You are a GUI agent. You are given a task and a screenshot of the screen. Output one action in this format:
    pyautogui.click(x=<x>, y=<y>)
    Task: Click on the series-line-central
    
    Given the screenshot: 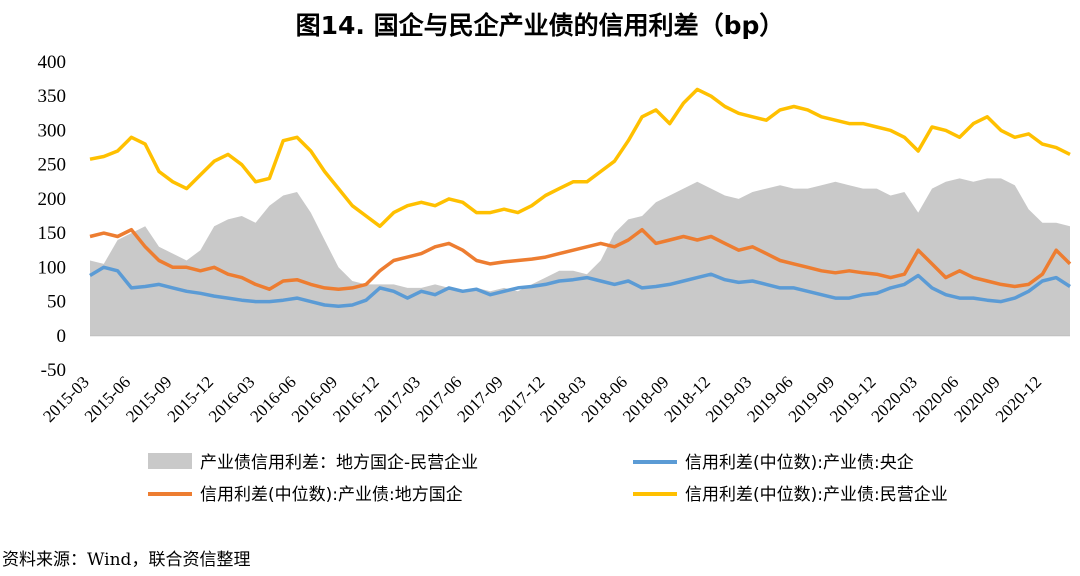 What is the action you would take?
    pyautogui.click(x=580, y=287)
    